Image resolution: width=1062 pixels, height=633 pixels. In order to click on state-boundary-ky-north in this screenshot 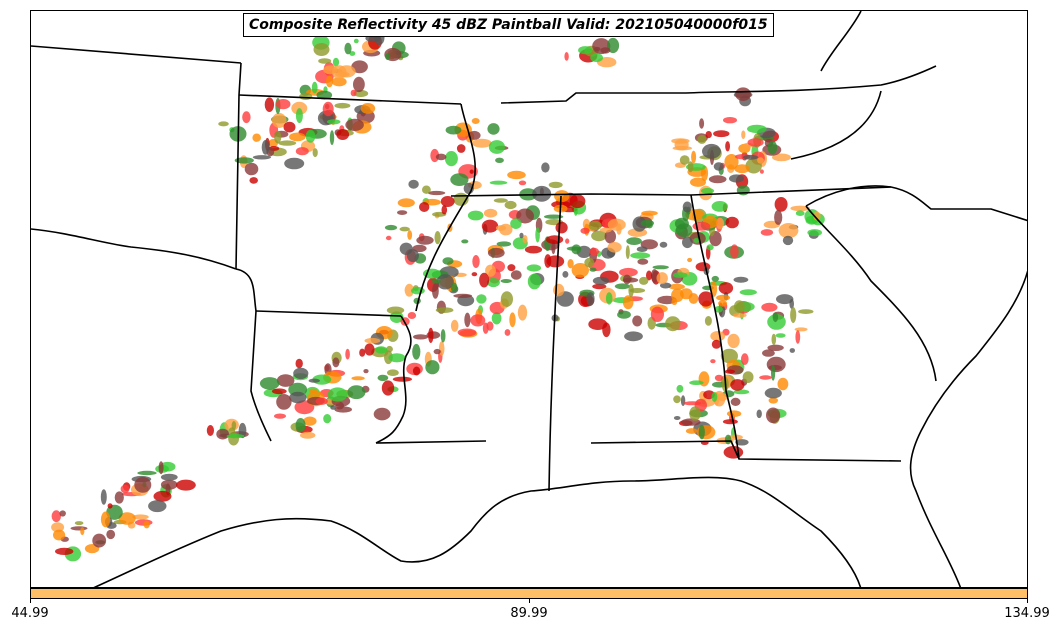, I will do `click(718, 84)`.